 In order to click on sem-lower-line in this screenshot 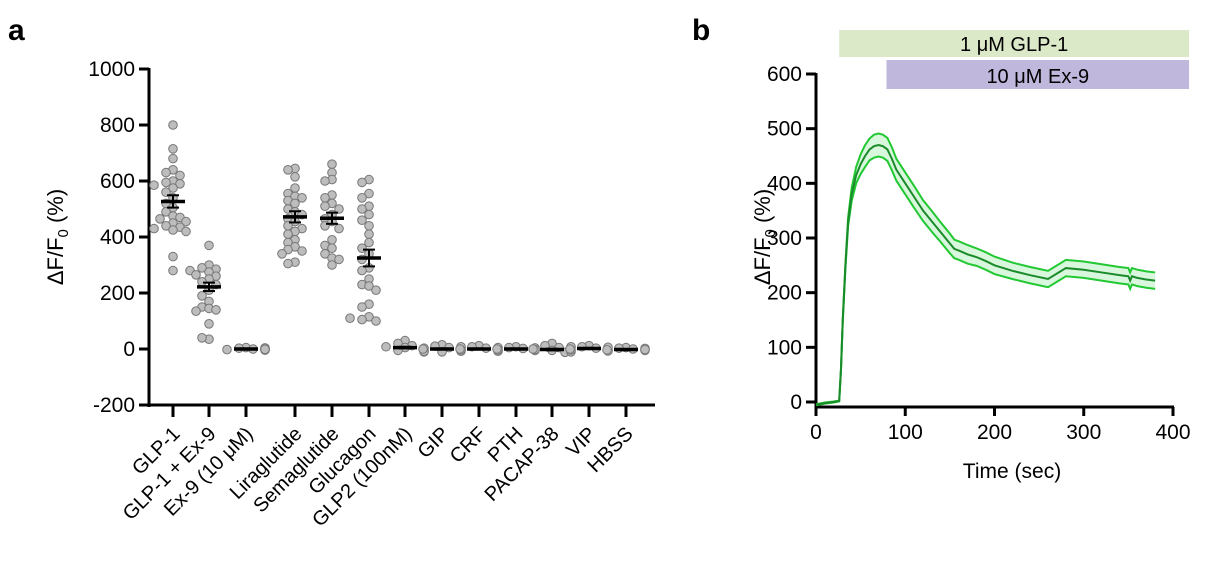, I will do `click(985, 281)`.